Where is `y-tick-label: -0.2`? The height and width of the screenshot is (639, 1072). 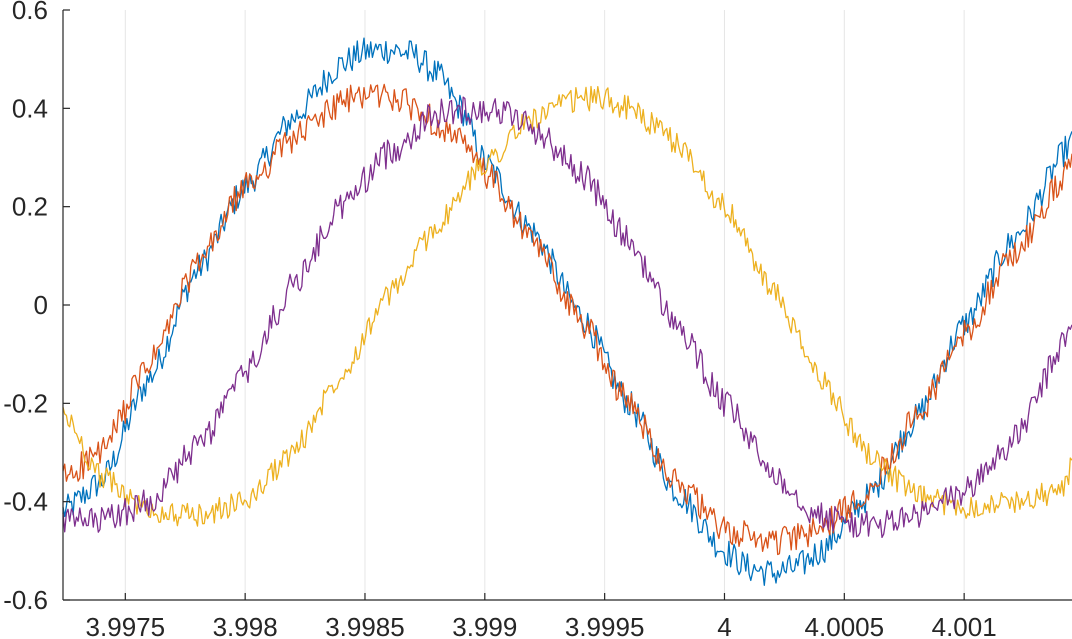 y-tick-label: -0.2 is located at coordinates (25, 403).